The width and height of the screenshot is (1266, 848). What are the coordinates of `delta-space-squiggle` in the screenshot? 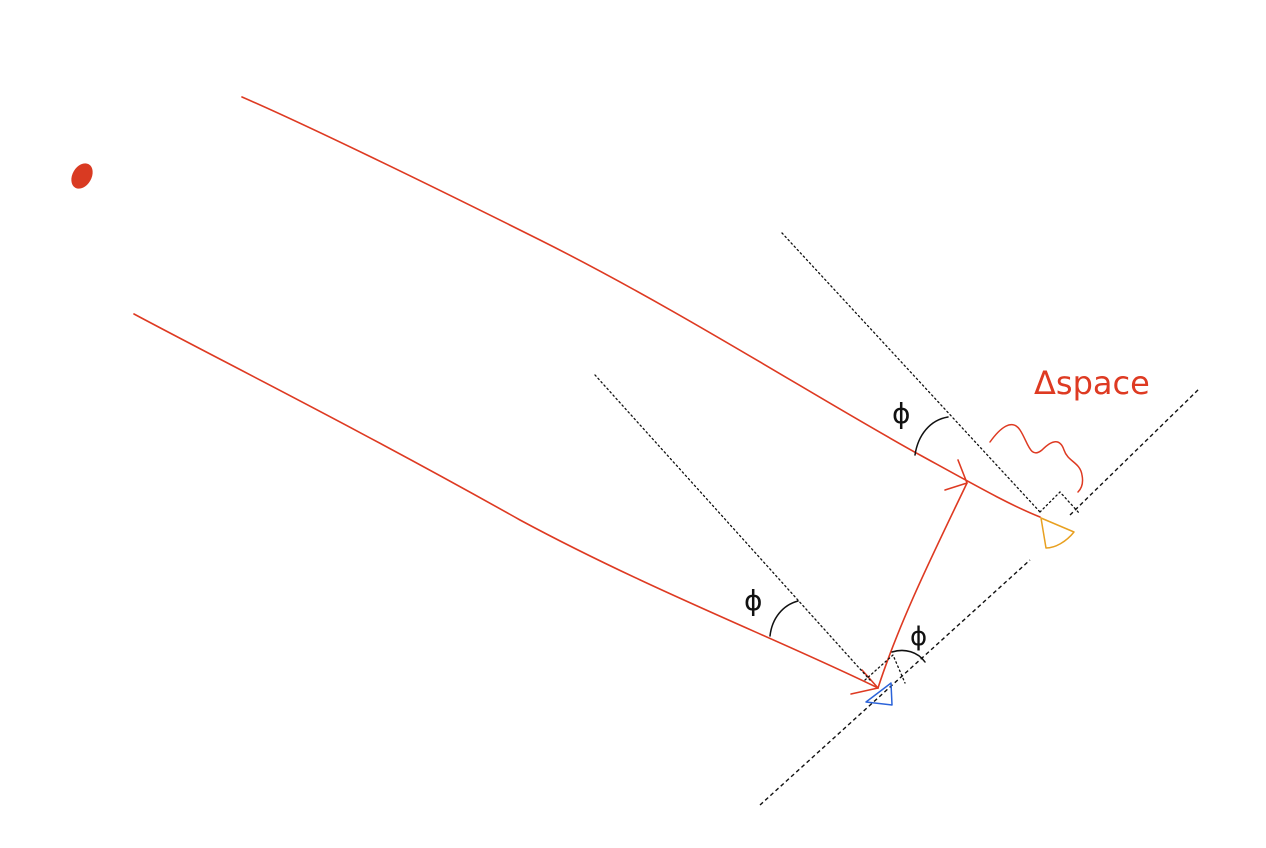 It's located at (1036, 458).